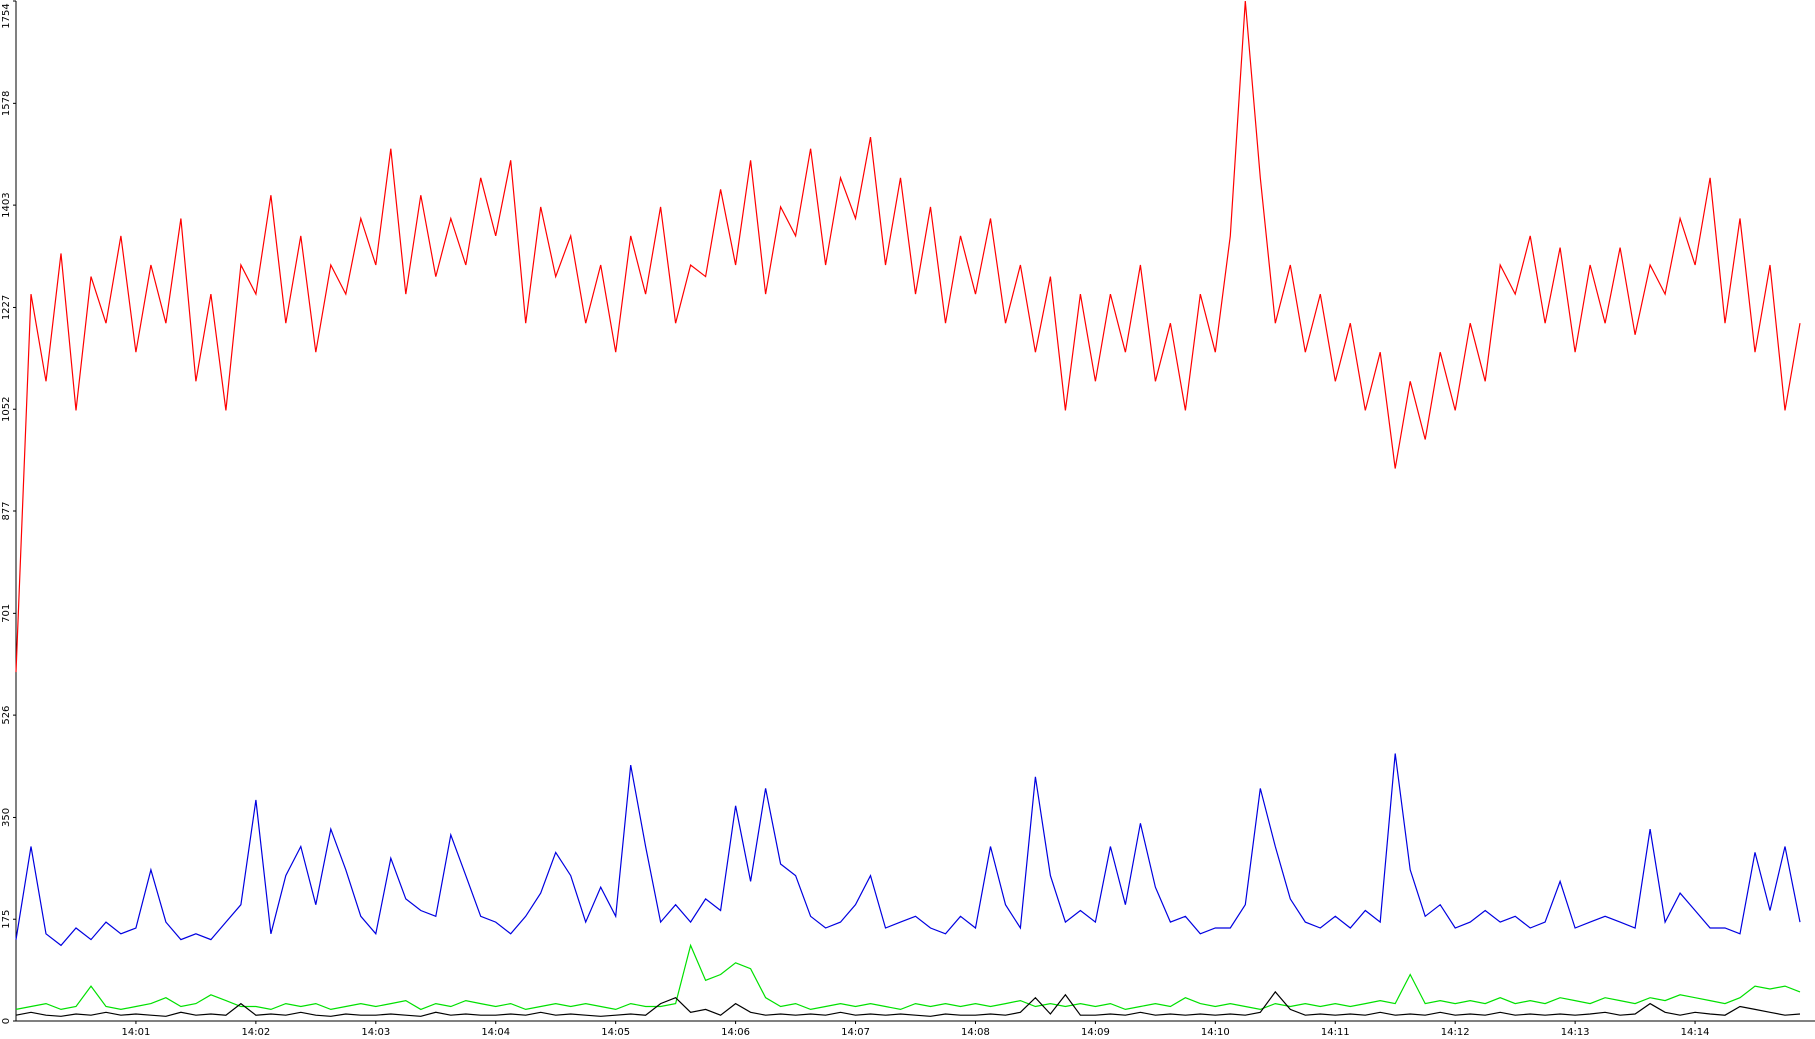  Describe the element at coordinates (6, 307) in the screenshot. I see `y-tick-label: 1227` at that location.